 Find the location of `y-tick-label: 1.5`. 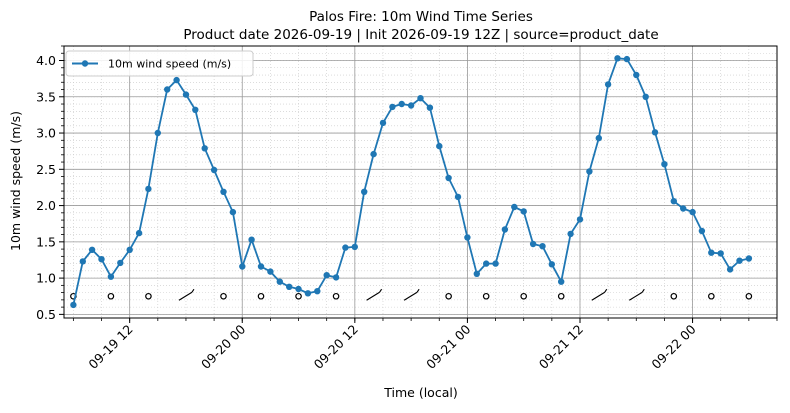

y-tick-label: 1.5 is located at coordinates (46, 241).